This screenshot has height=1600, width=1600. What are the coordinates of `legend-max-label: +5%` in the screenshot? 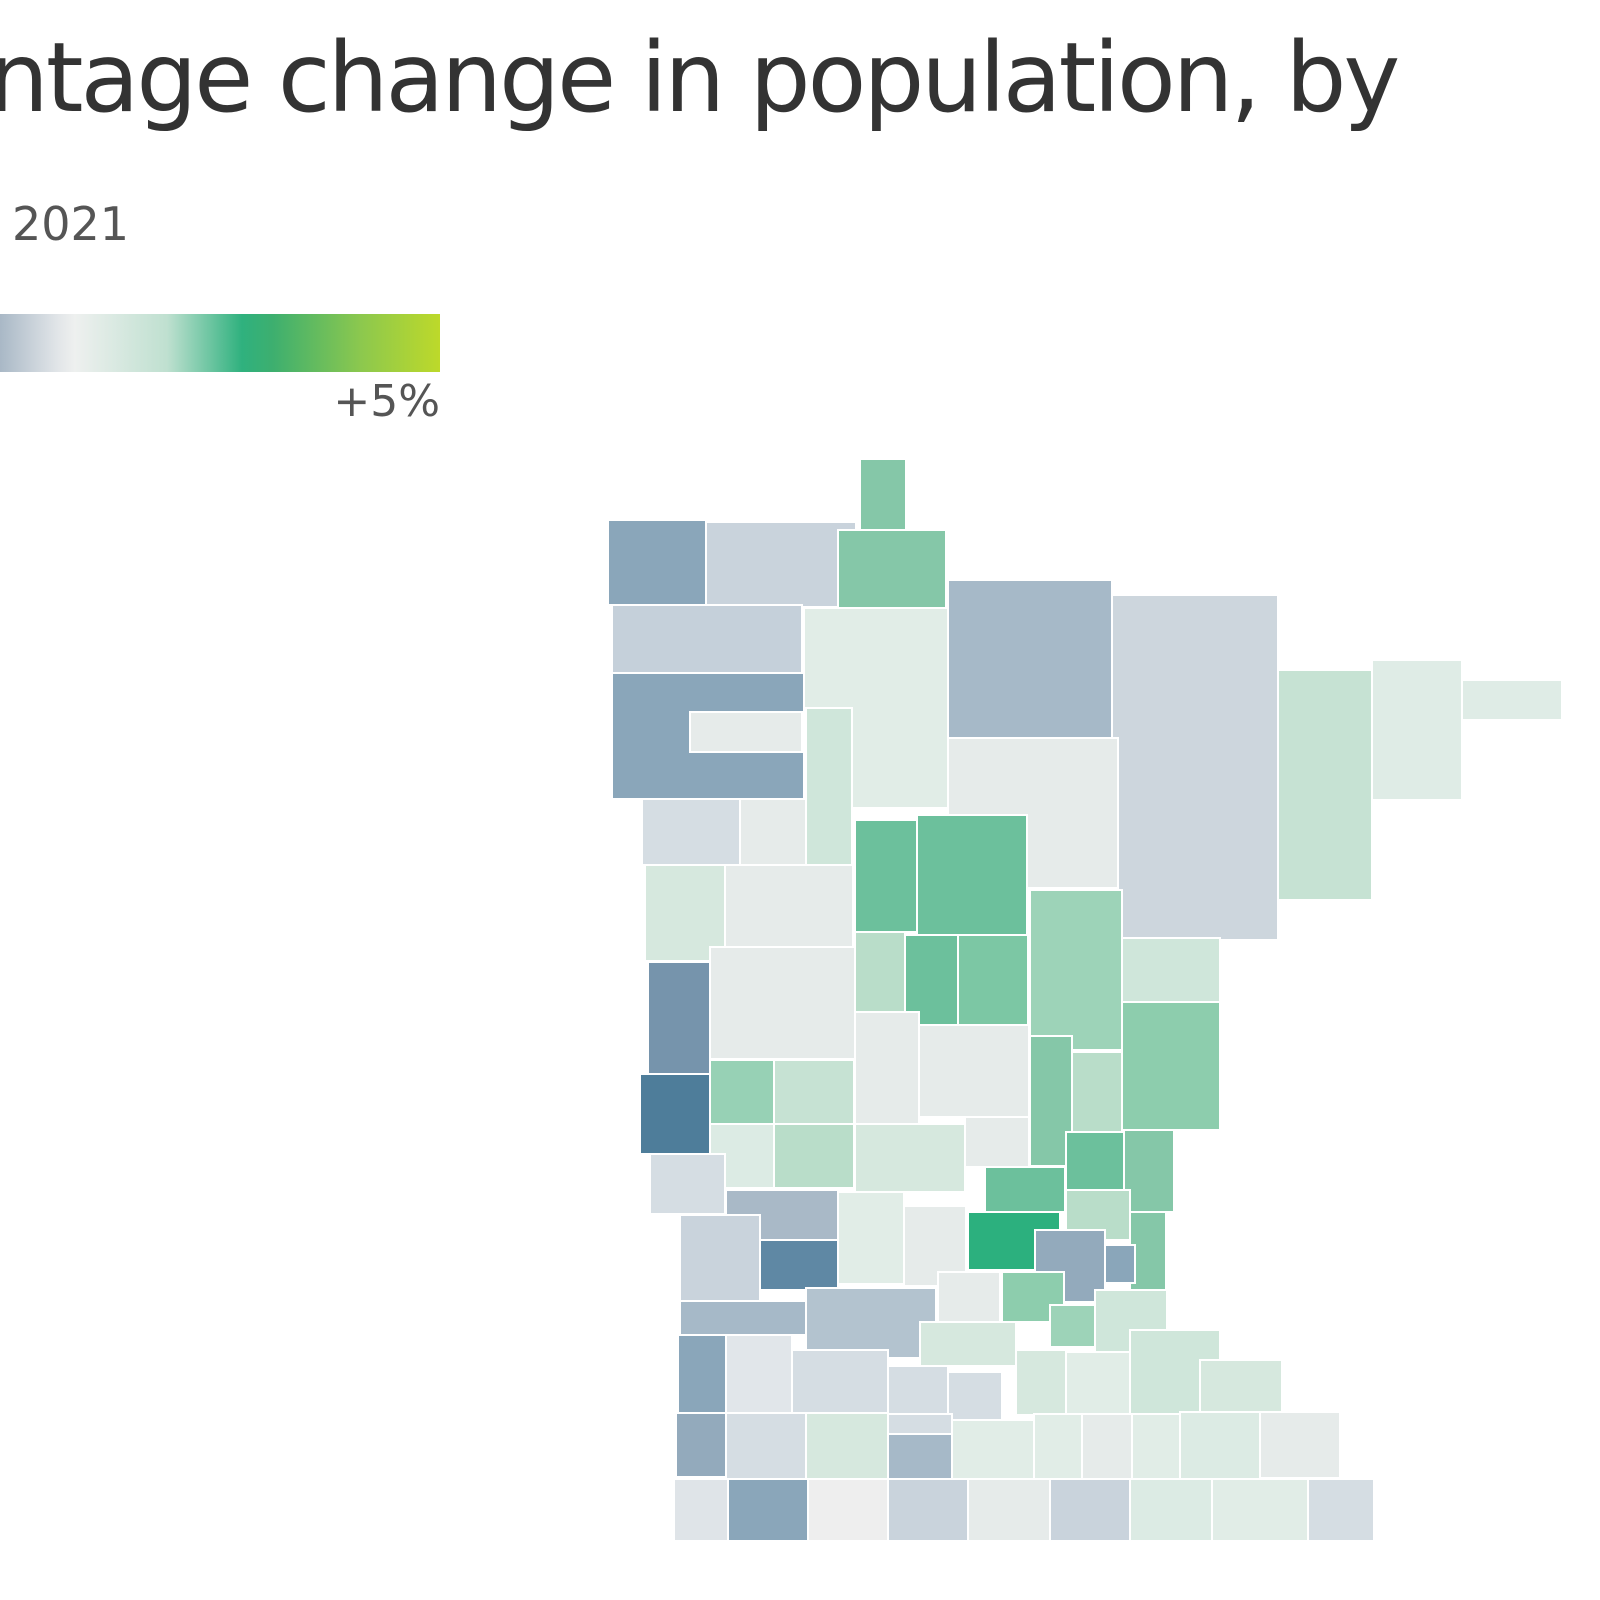 It's located at (386, 401).